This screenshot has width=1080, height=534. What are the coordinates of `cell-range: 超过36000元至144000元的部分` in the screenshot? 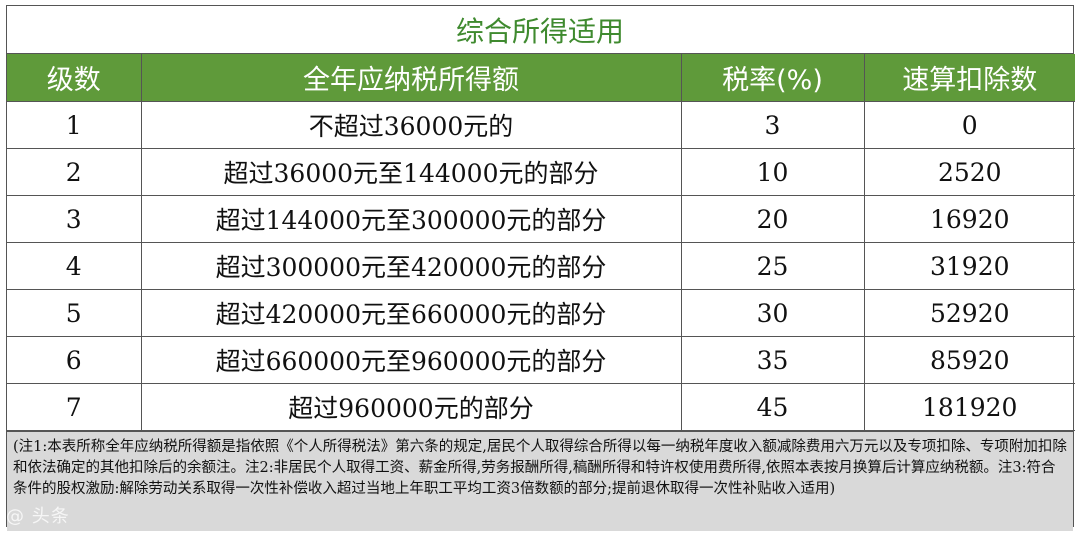 It's located at (411, 172).